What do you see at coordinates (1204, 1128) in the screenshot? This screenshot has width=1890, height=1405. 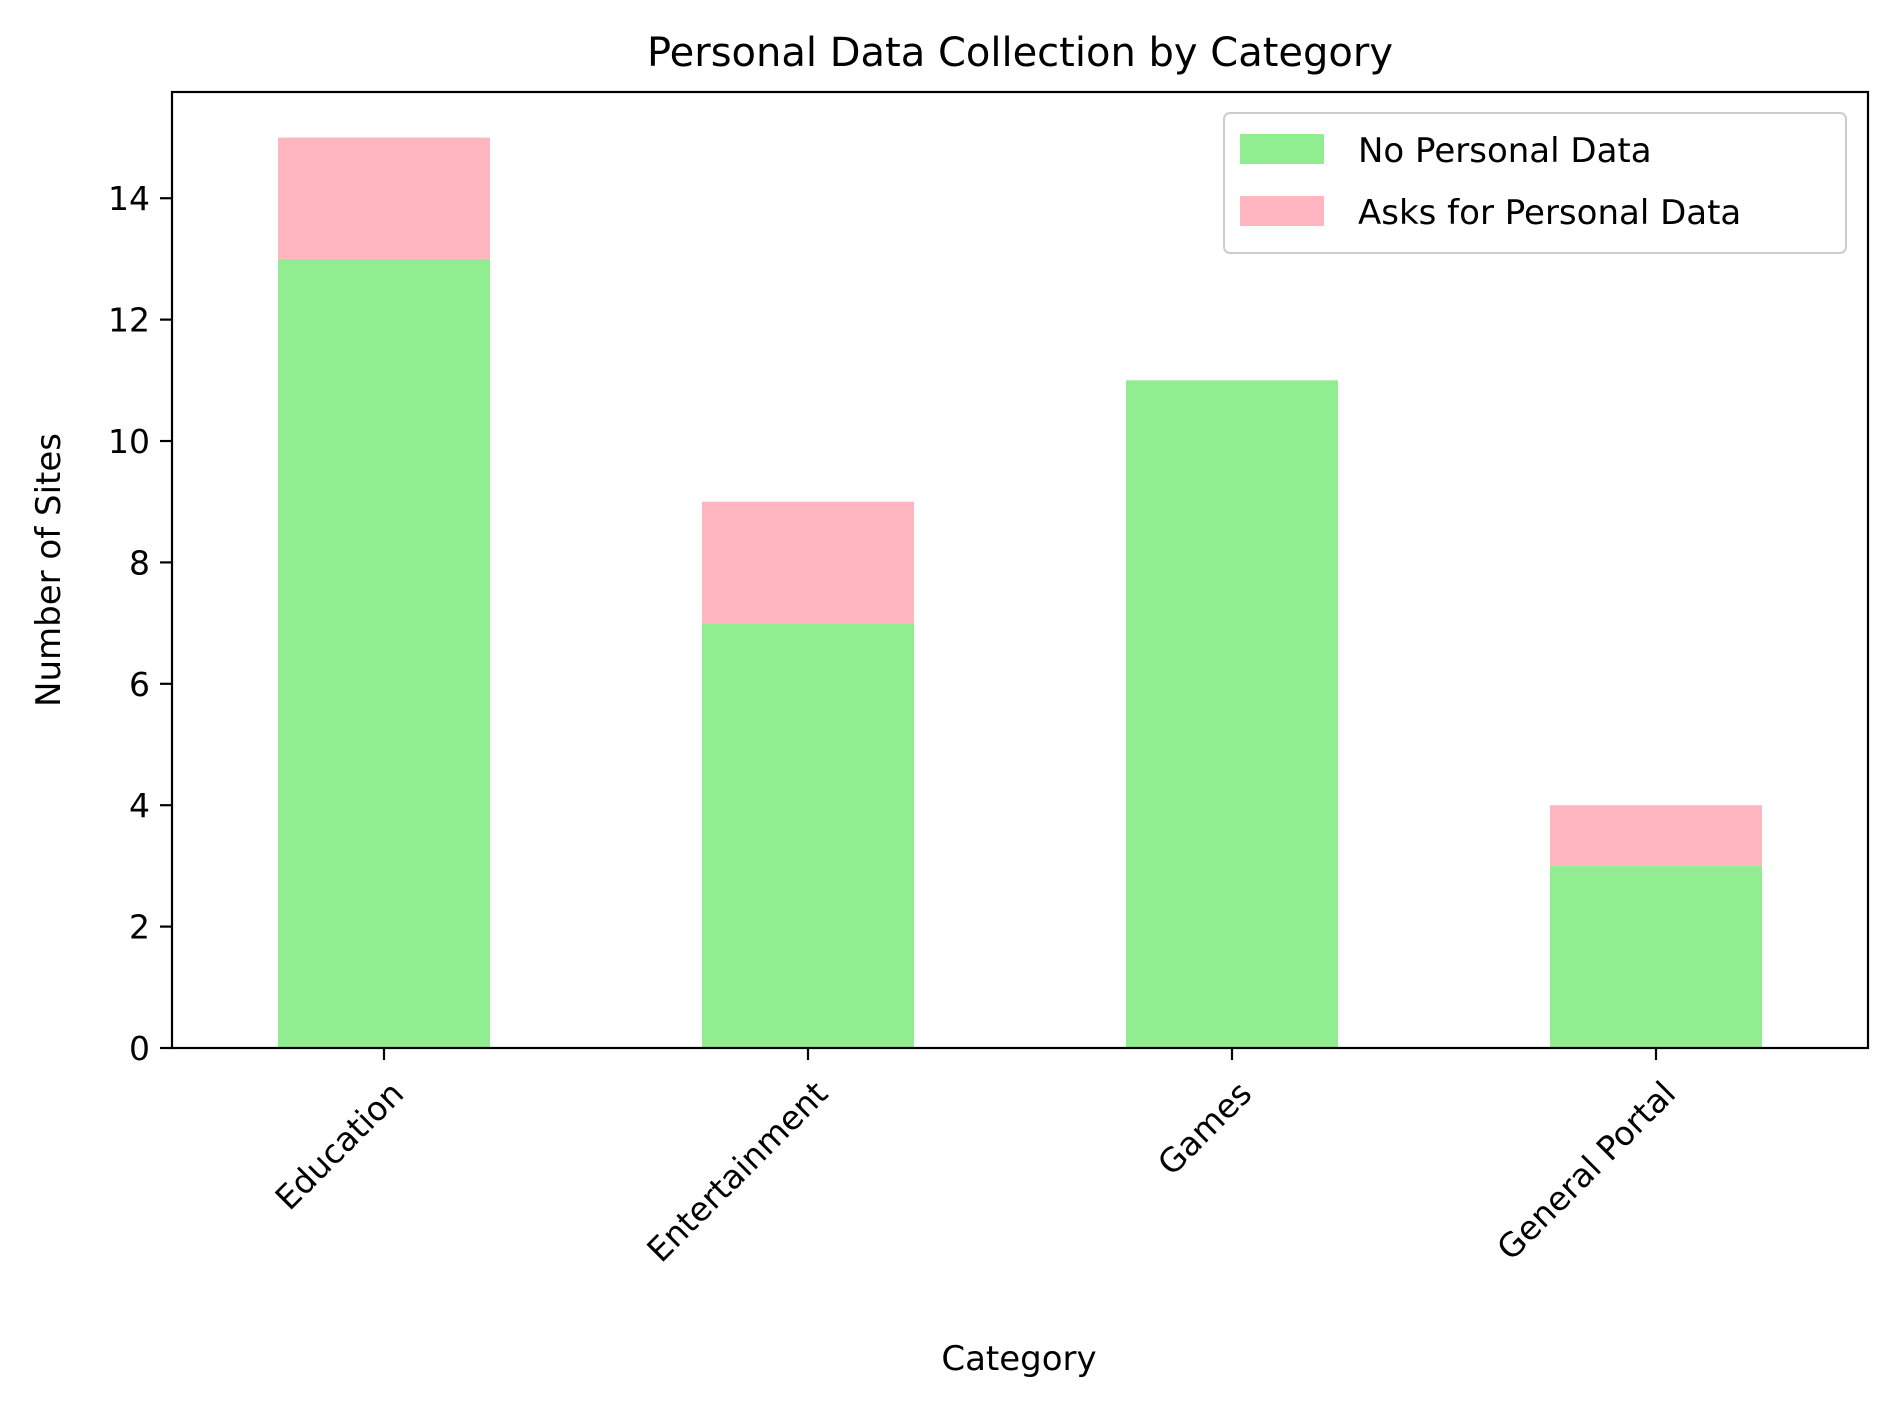 I see `x-tick-label: Games` at bounding box center [1204, 1128].